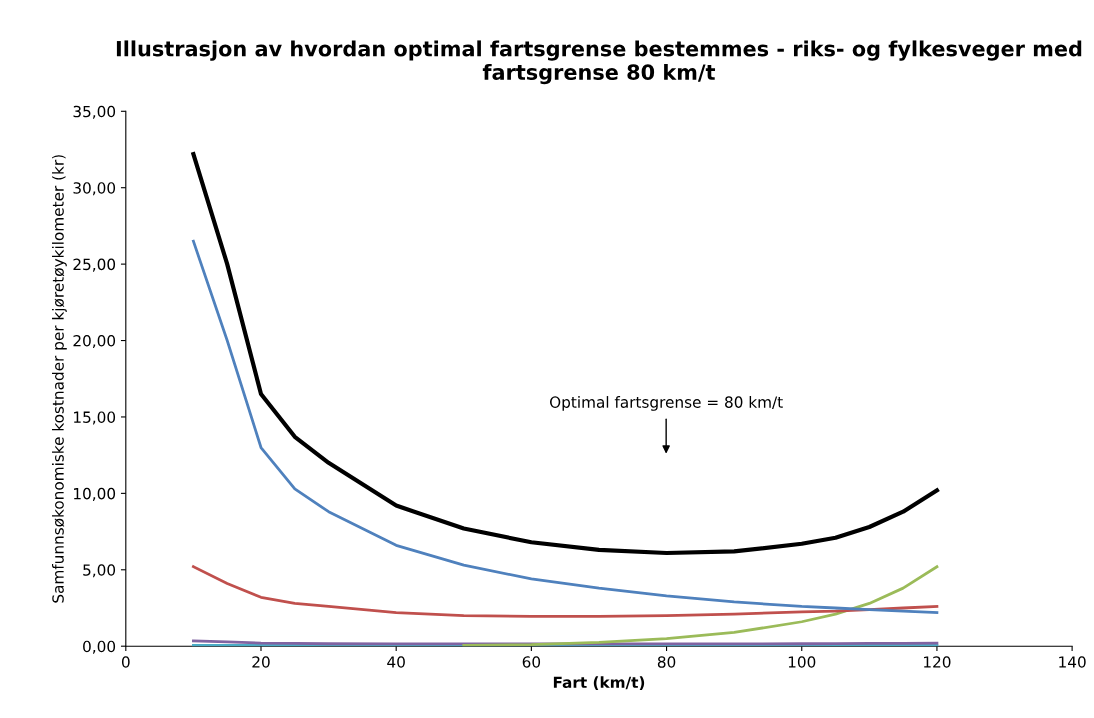 This screenshot has width=1094, height=718. What do you see at coordinates (125, 662) in the screenshot?
I see `x-tick-label: 0` at bounding box center [125, 662].